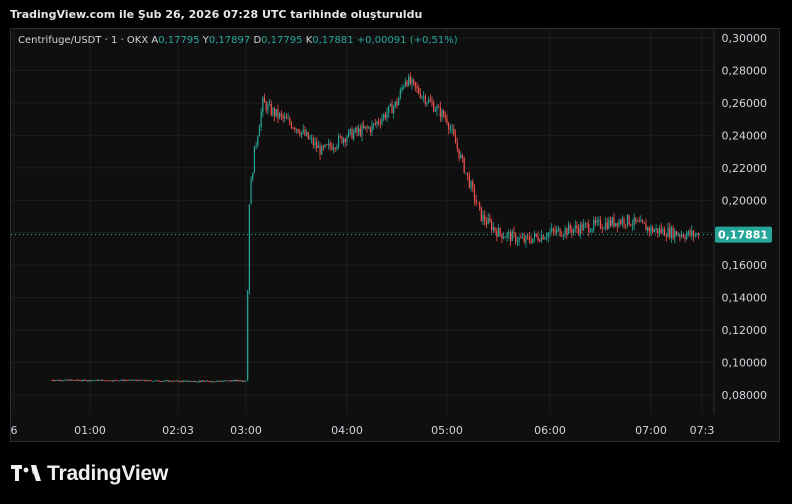 The width and height of the screenshot is (792, 504). Describe the element at coordinates (550, 430) in the screenshot. I see `x-tick-label: 06:00` at that location.